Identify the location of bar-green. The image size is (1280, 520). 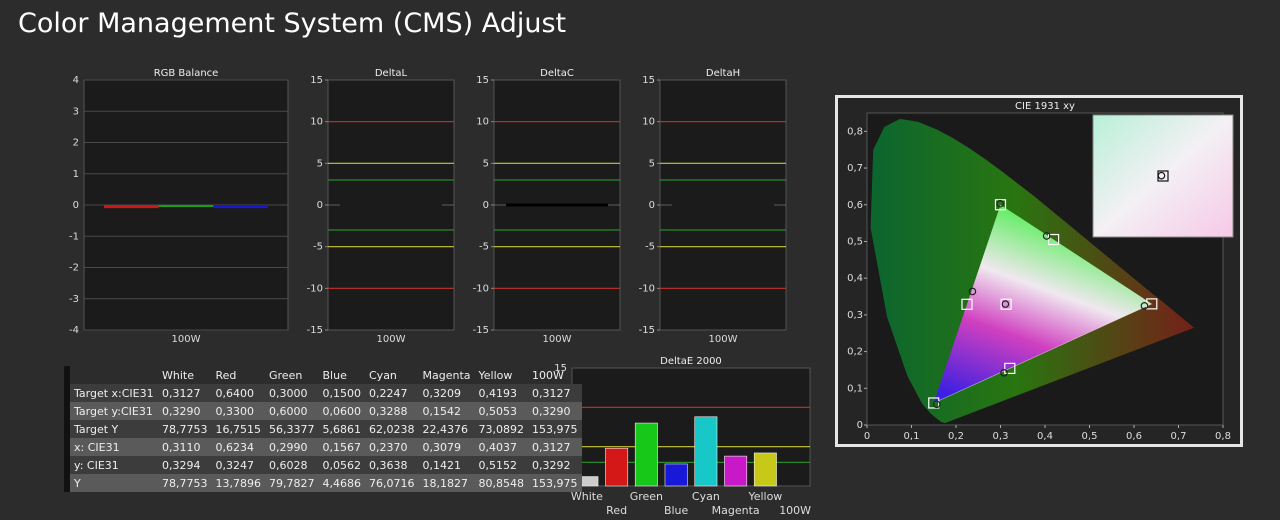
(646, 454).